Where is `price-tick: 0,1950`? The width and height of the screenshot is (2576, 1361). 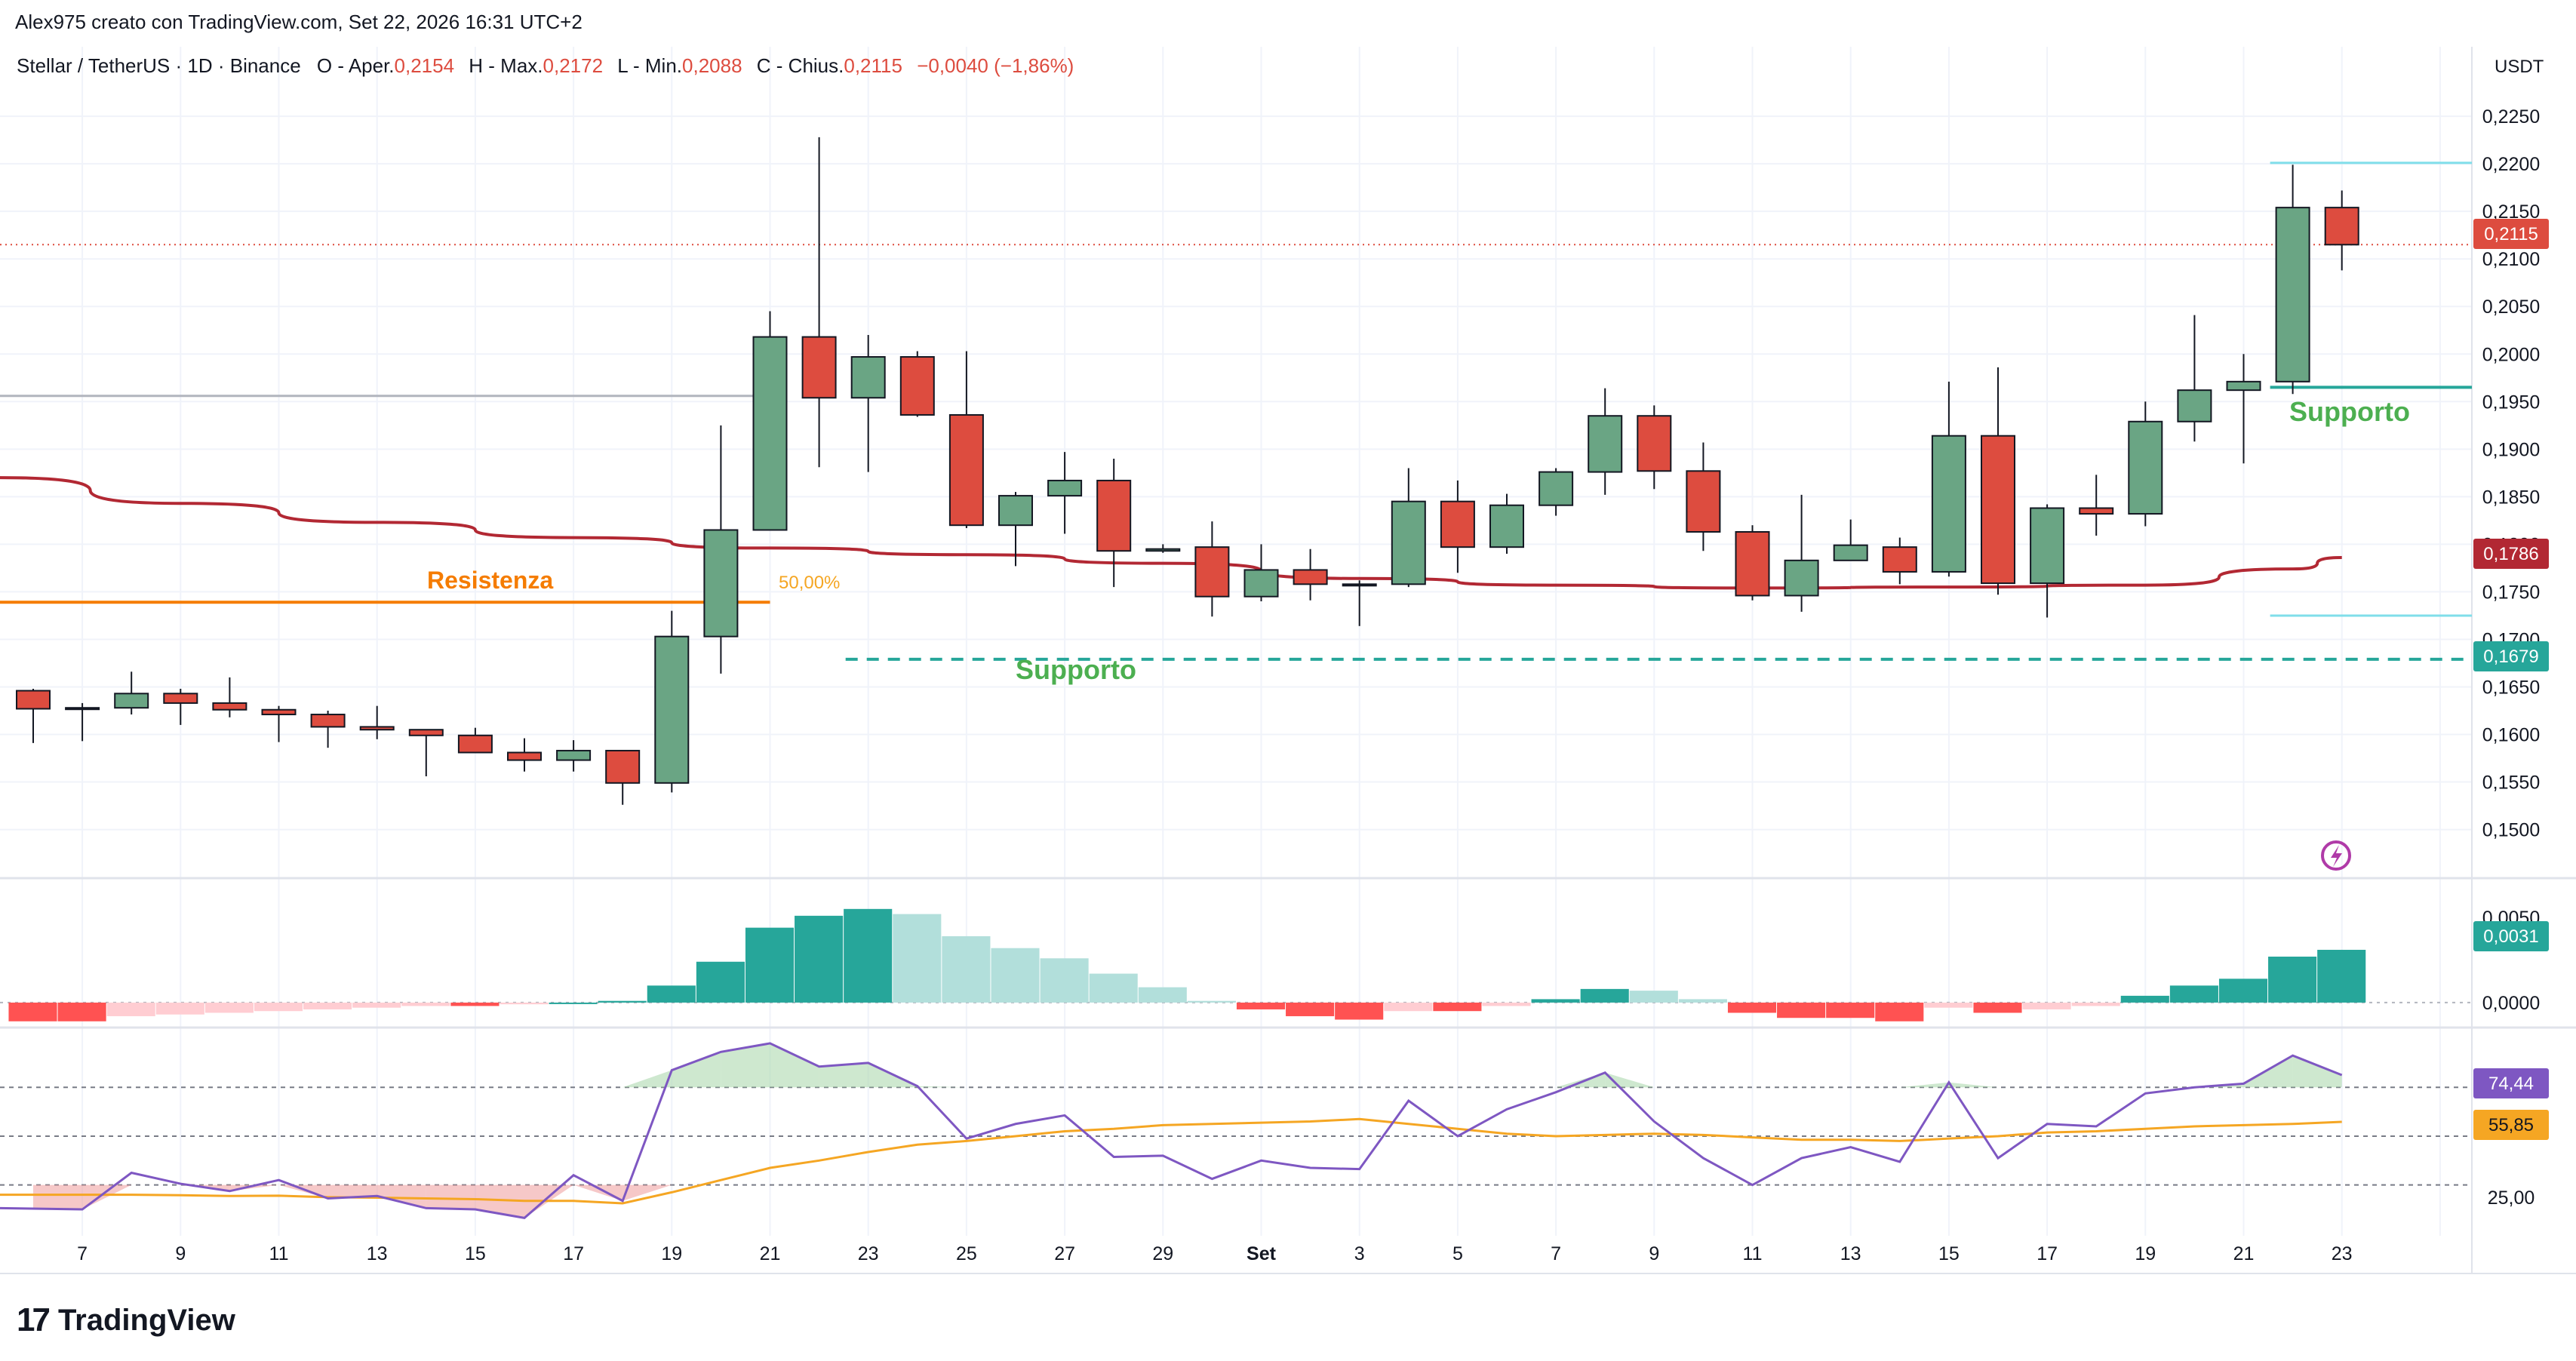 price-tick: 0,1950 is located at coordinates (2511, 402).